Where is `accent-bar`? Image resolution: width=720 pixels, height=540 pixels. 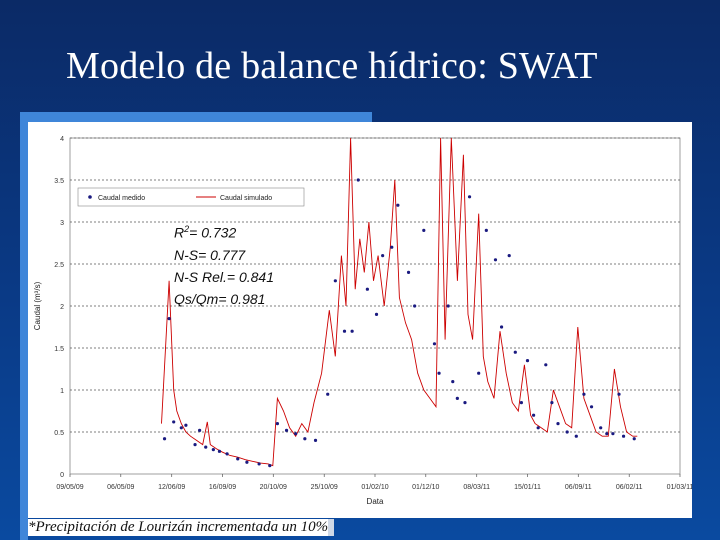
accent-bar is located at coordinates (196, 117).